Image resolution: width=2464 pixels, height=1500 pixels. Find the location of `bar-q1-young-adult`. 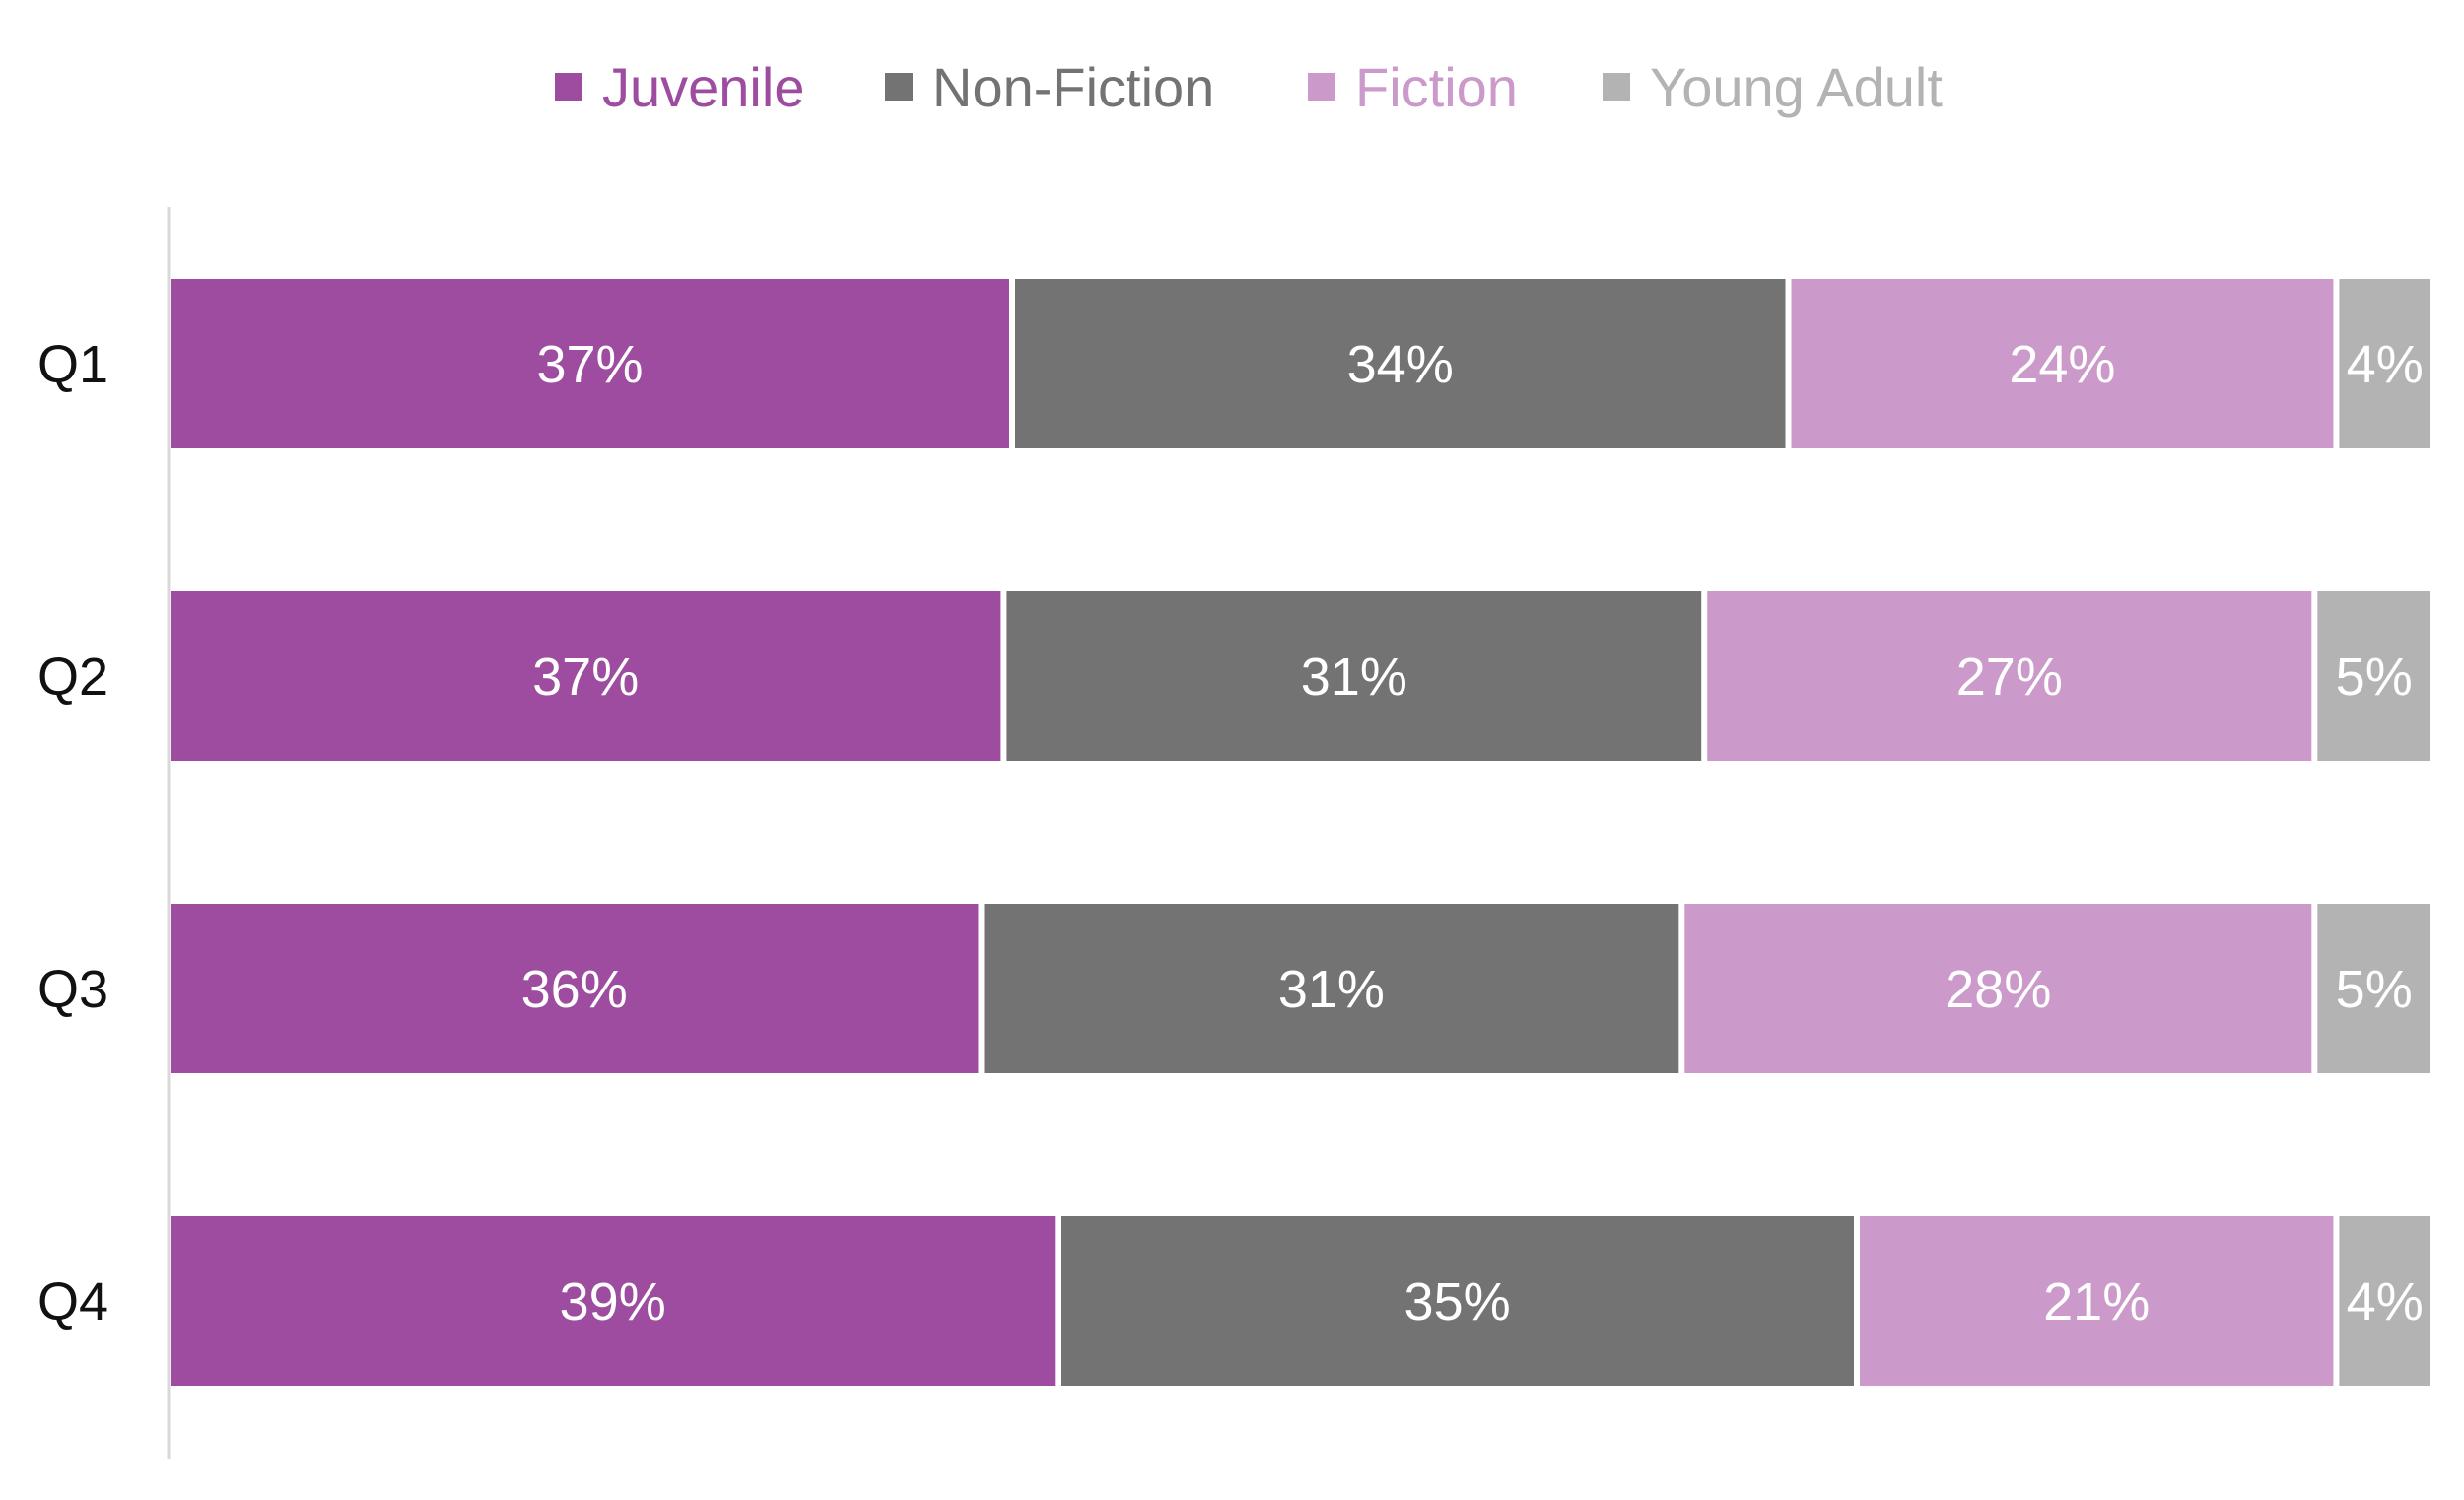

bar-q1-young-adult is located at coordinates (2384, 363).